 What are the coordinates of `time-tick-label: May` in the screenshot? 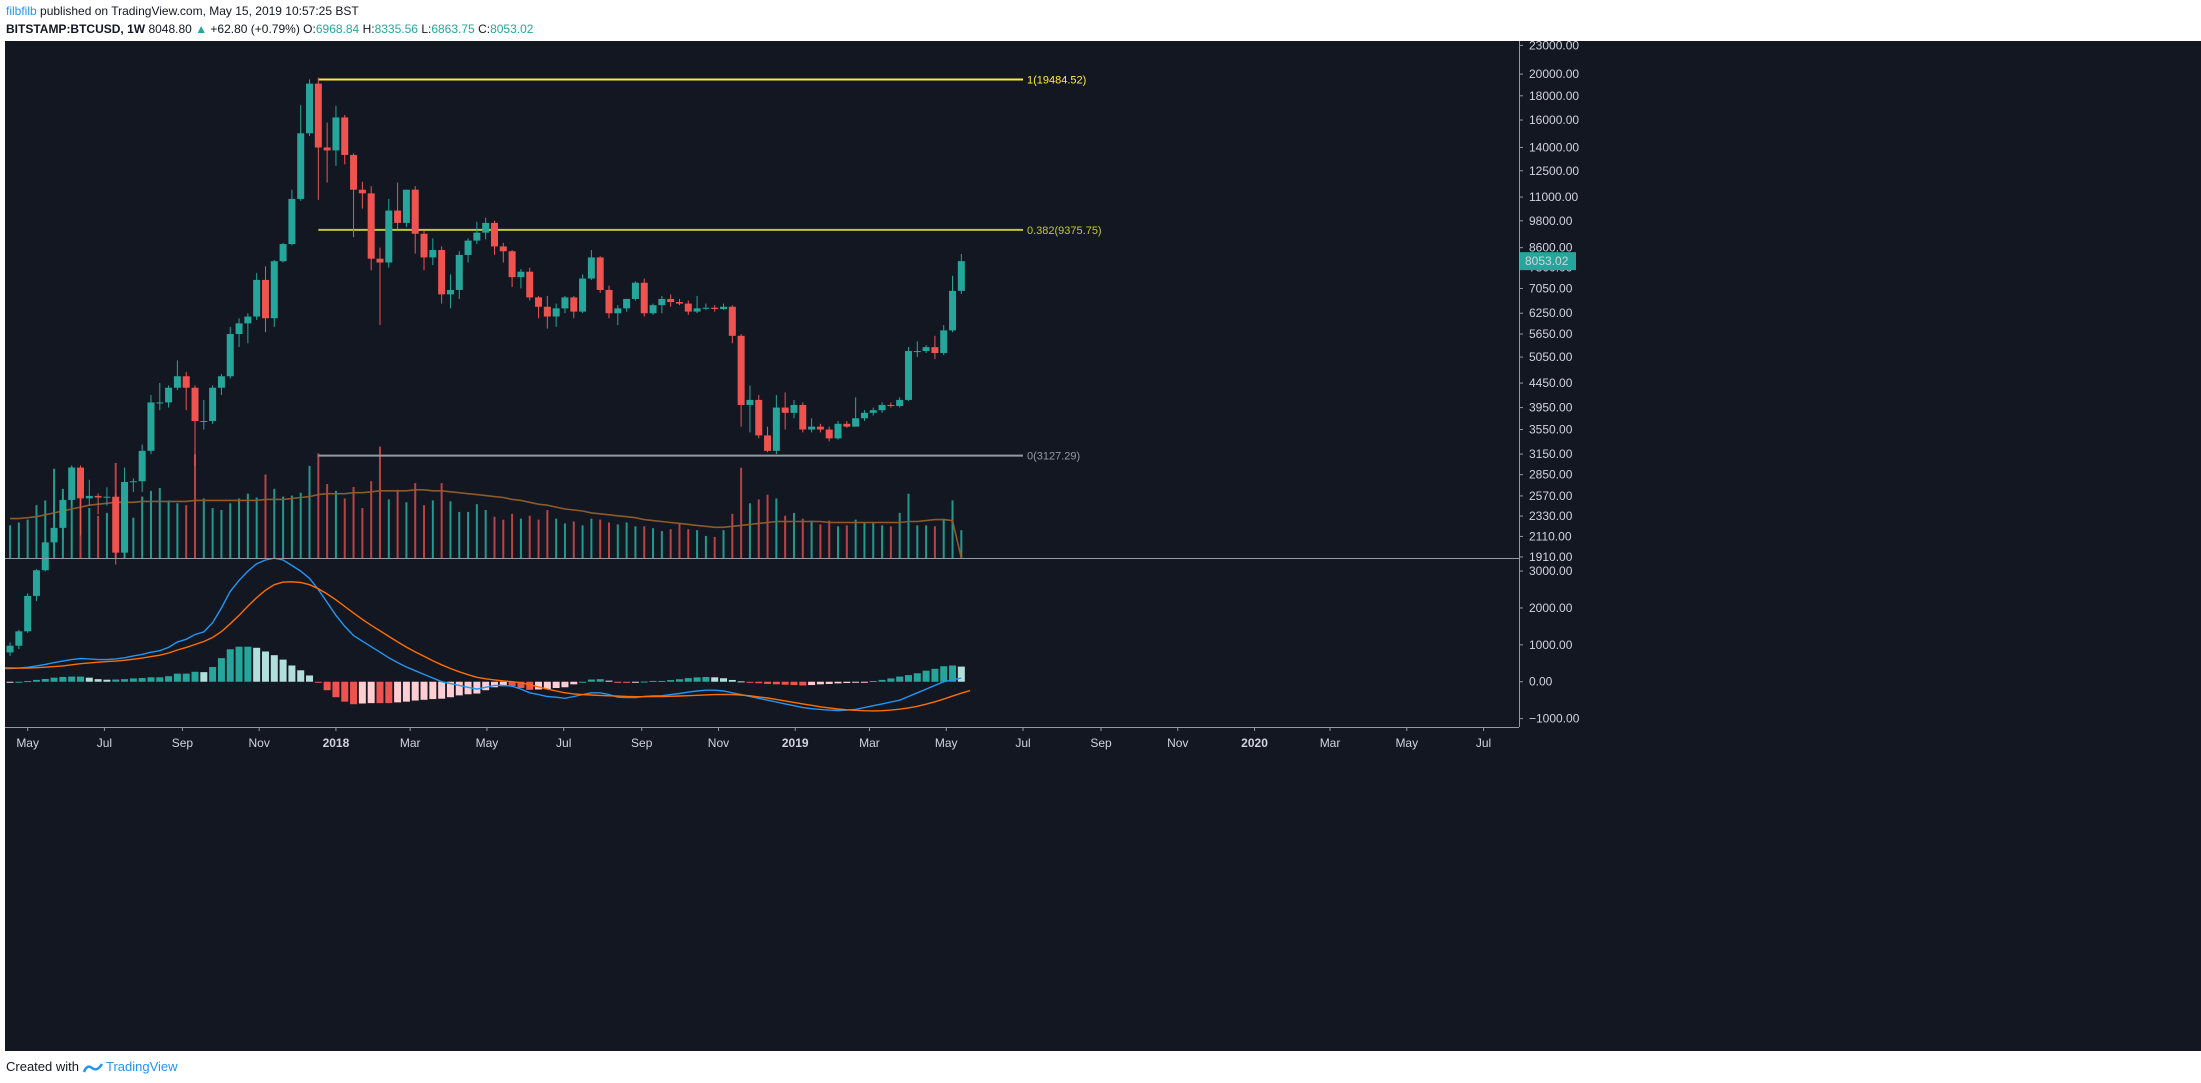 It's located at (1406, 743).